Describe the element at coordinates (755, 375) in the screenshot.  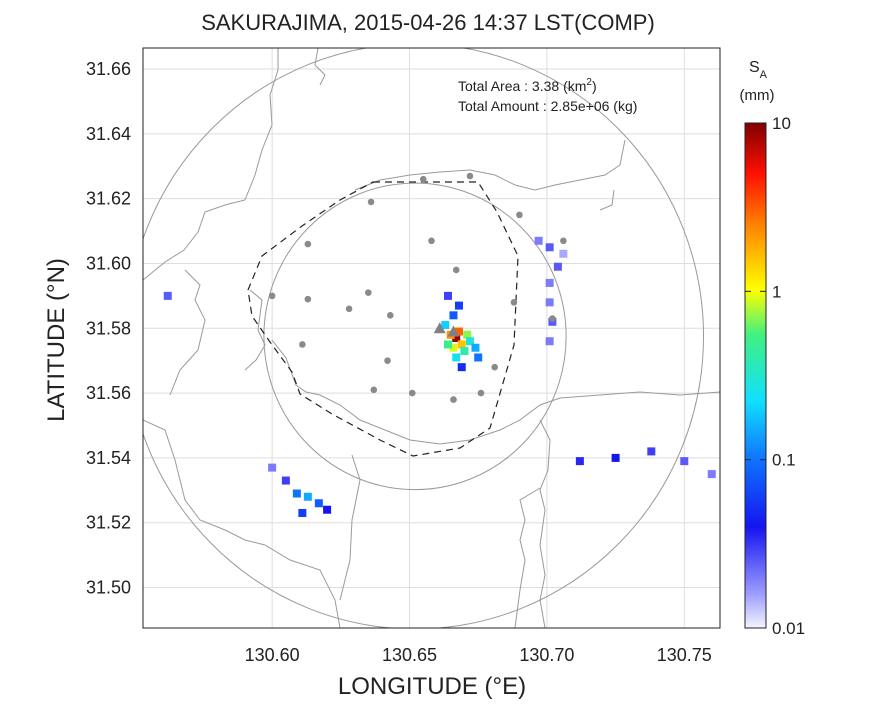
I see `colorbar` at that location.